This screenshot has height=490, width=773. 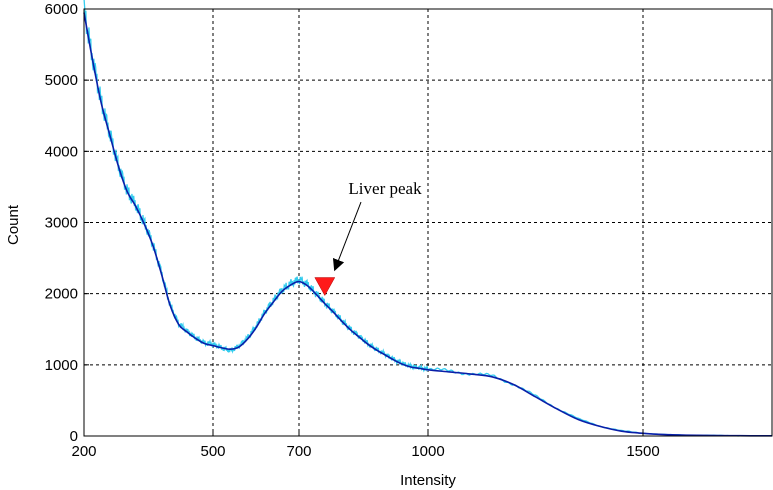 What do you see at coordinates (13, 224) in the screenshot?
I see `y-axis-label: Count` at bounding box center [13, 224].